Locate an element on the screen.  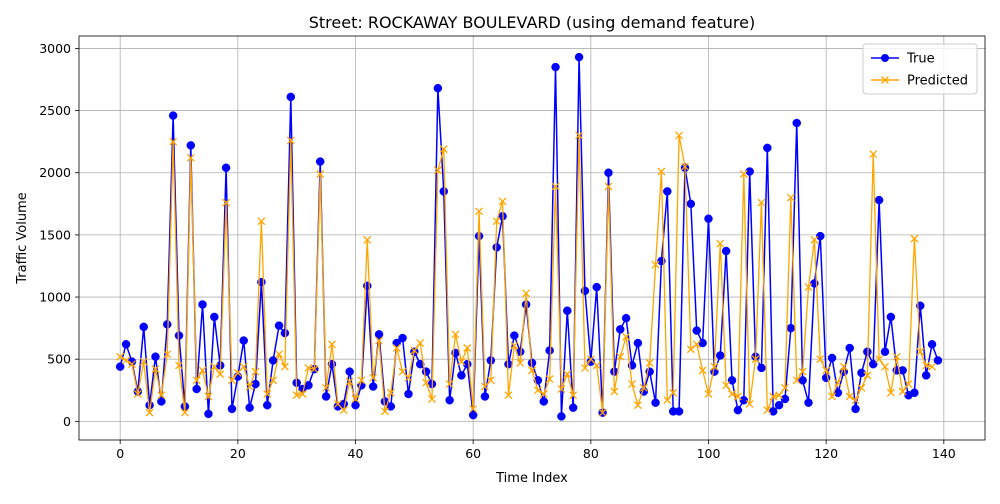
x-axis-title: Time Index is located at coordinates (531, 478).